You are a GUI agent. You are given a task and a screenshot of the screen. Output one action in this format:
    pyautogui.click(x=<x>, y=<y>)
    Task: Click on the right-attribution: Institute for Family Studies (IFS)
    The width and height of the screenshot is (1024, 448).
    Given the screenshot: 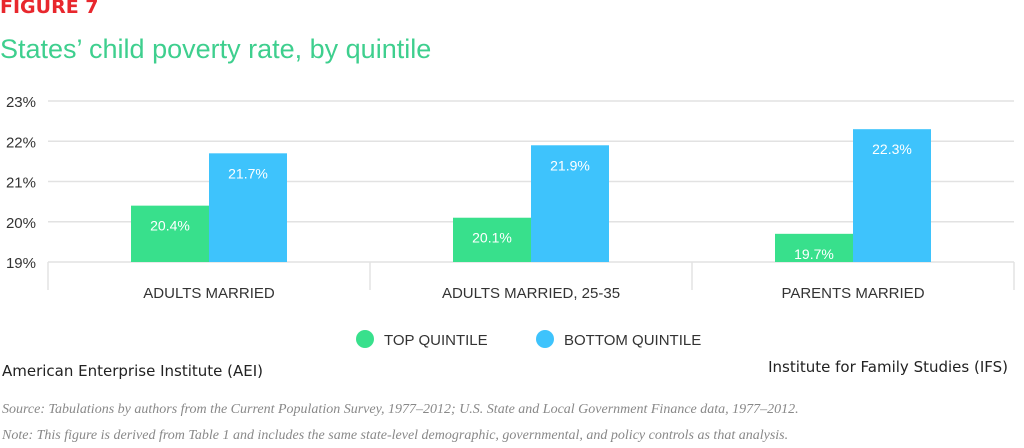 What is the action you would take?
    pyautogui.click(x=888, y=367)
    